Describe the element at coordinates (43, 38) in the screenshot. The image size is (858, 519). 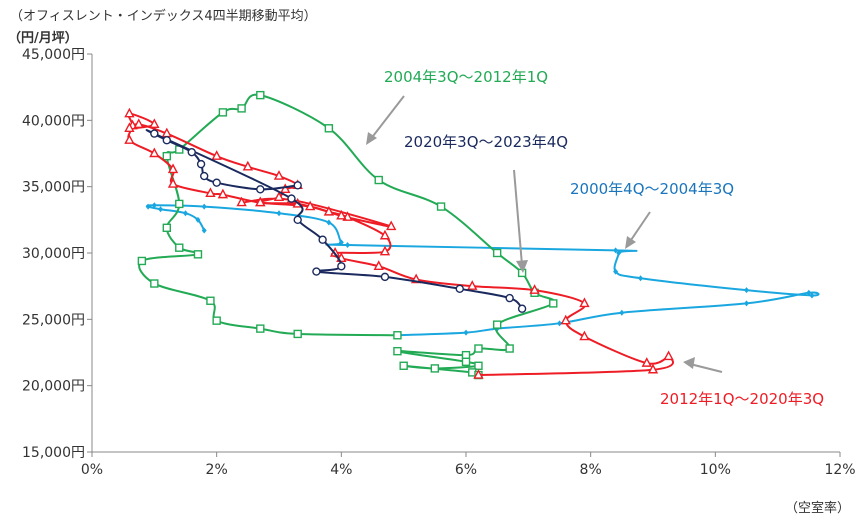
I see `y-axis-label: （円/月坪）` at that location.